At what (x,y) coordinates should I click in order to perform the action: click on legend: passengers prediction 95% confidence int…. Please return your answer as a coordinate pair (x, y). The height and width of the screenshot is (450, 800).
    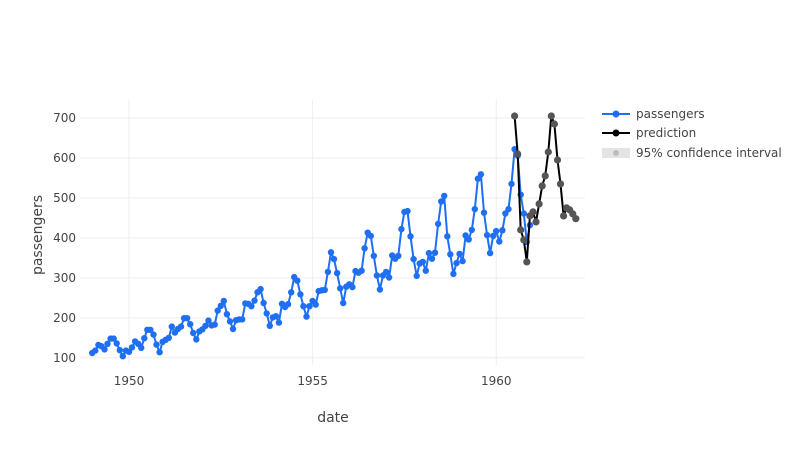
    Looking at the image, I should click on (692, 133).